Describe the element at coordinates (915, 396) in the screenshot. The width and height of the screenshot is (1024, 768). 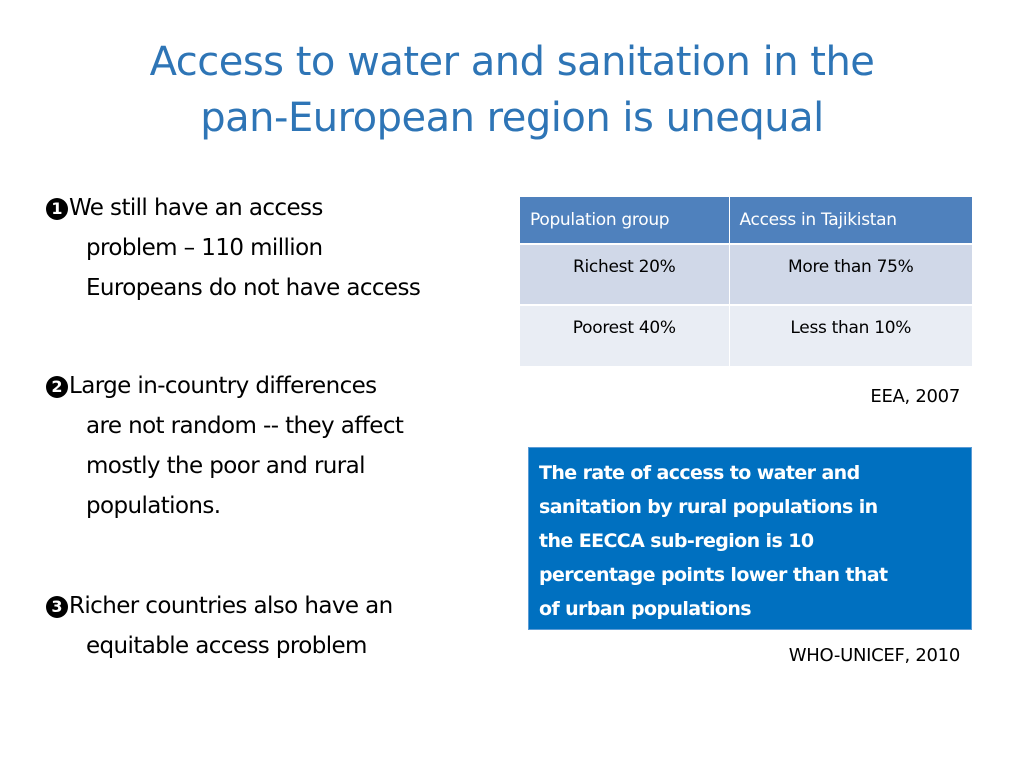
I see `table-source: EEA, 2007` at that location.